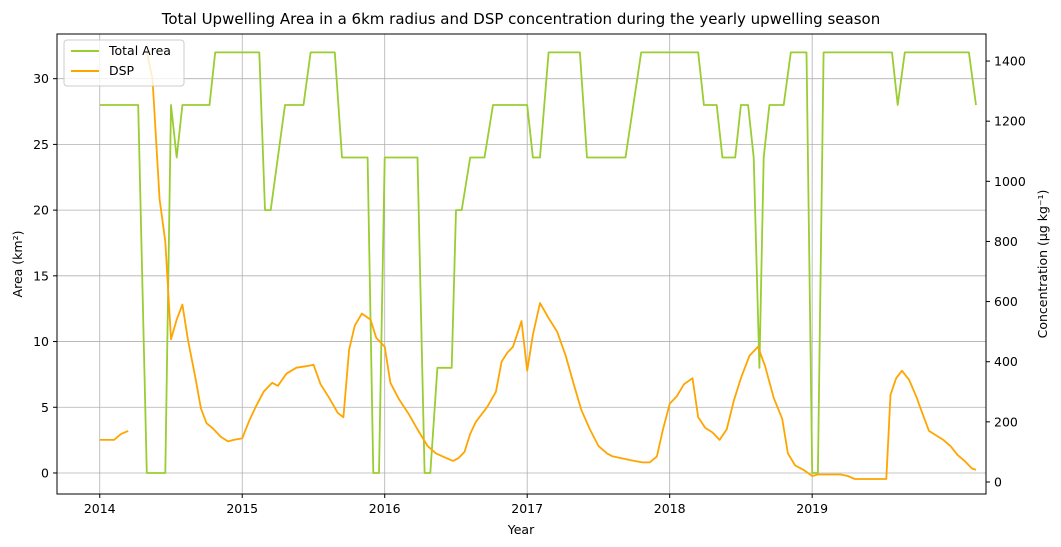 The width and height of the screenshot is (1061, 547). Describe the element at coordinates (1006, 361) in the screenshot. I see `y-right-tick-label: 400` at that location.